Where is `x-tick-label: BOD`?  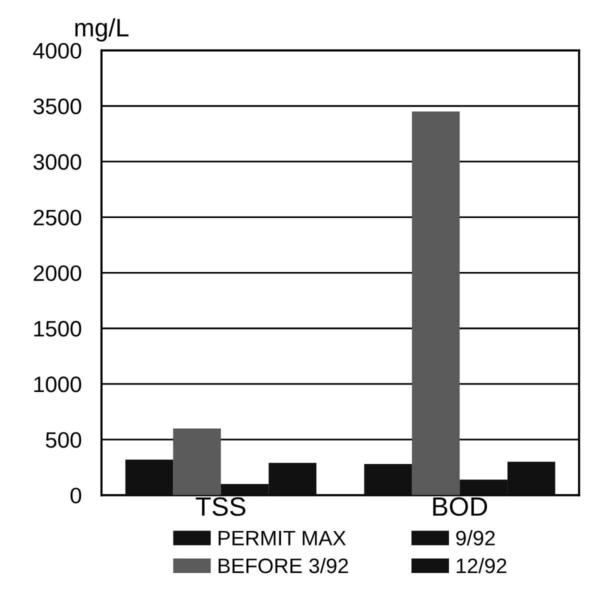 x-tick-label: BOD is located at coordinates (460, 506).